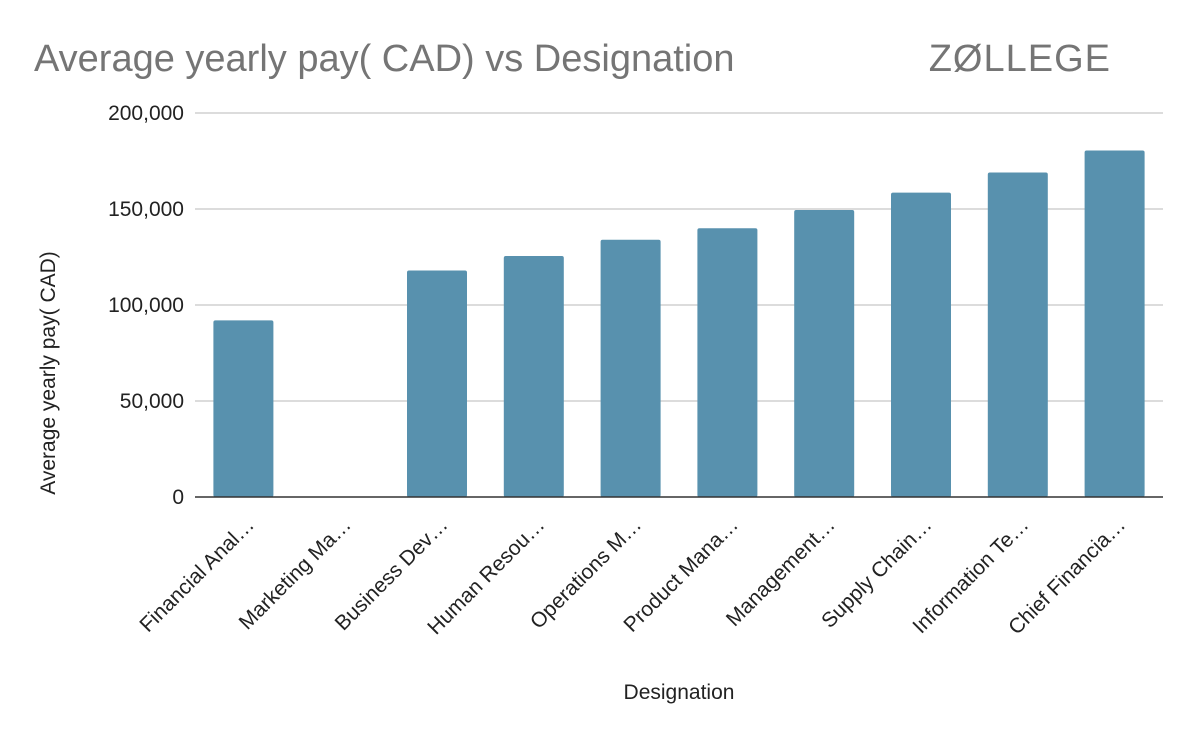 This screenshot has height=742, width=1200. Describe the element at coordinates (152, 401) in the screenshot. I see `y-tick-label: 50,000` at that location.